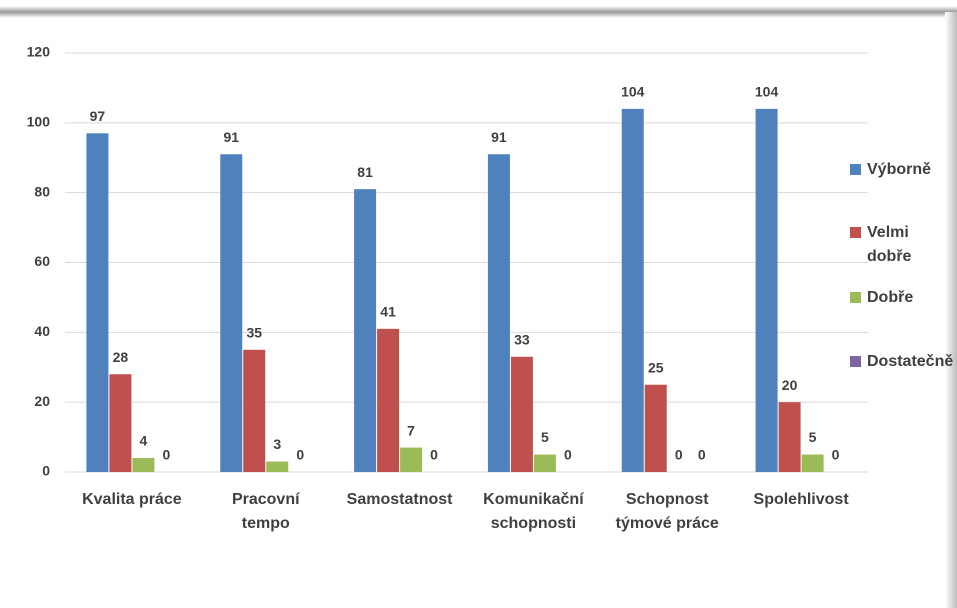  I want to click on y-tick-label: 80, so click(42, 191).